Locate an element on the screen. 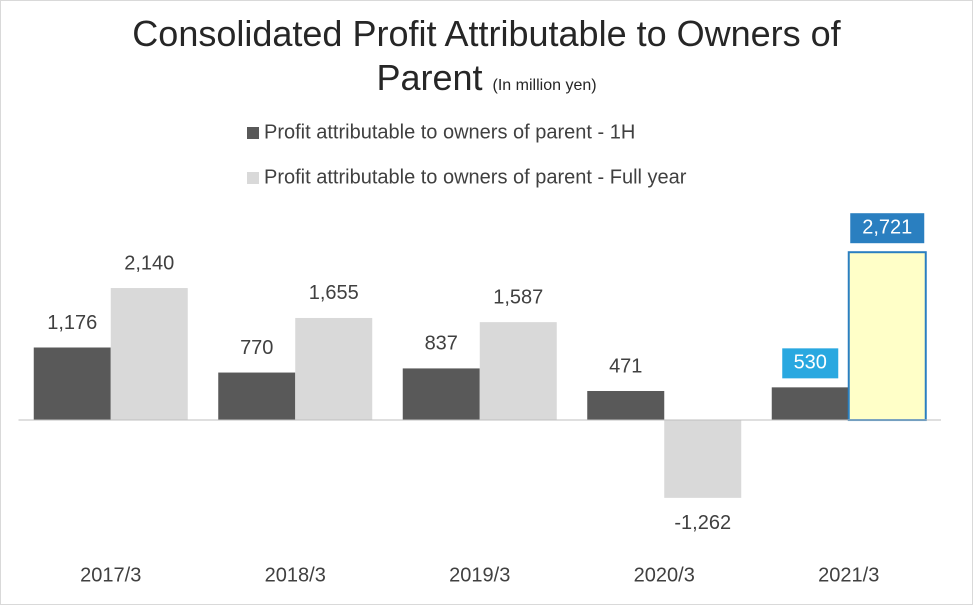 The image size is (973, 605). value-label: 530 is located at coordinates (810, 363).